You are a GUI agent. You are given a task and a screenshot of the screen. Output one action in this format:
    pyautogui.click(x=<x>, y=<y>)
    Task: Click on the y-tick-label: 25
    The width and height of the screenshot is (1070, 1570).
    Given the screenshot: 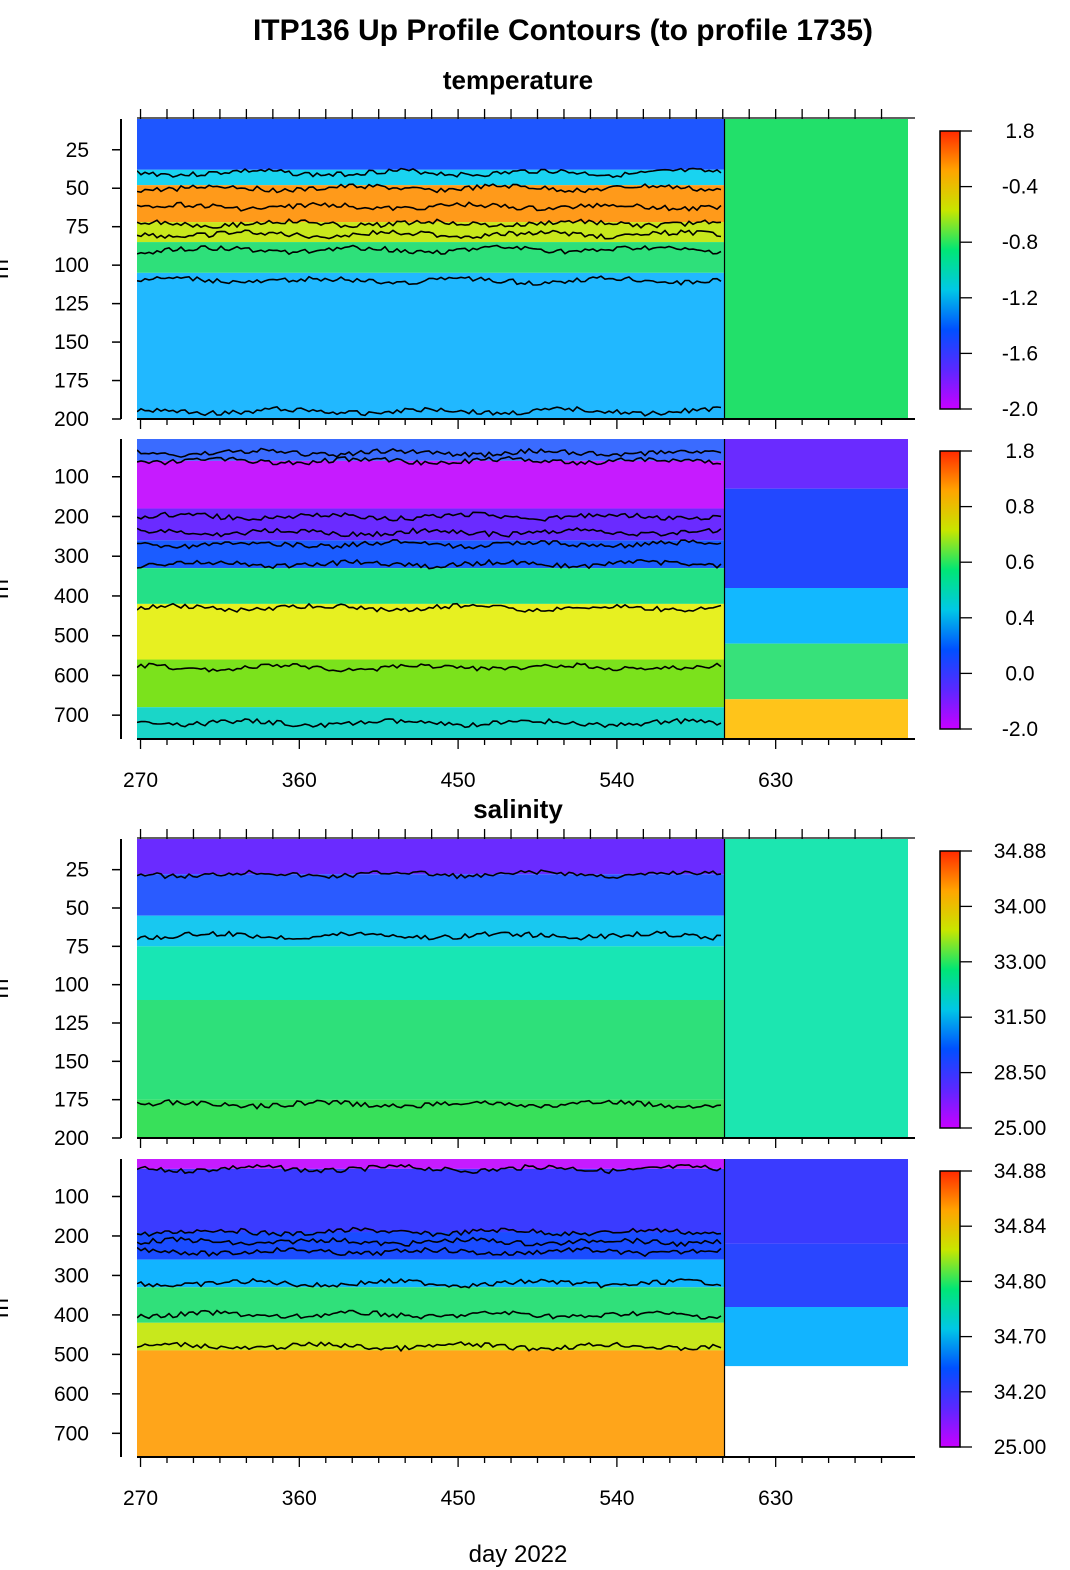 What is the action you would take?
    pyautogui.click(x=77, y=870)
    